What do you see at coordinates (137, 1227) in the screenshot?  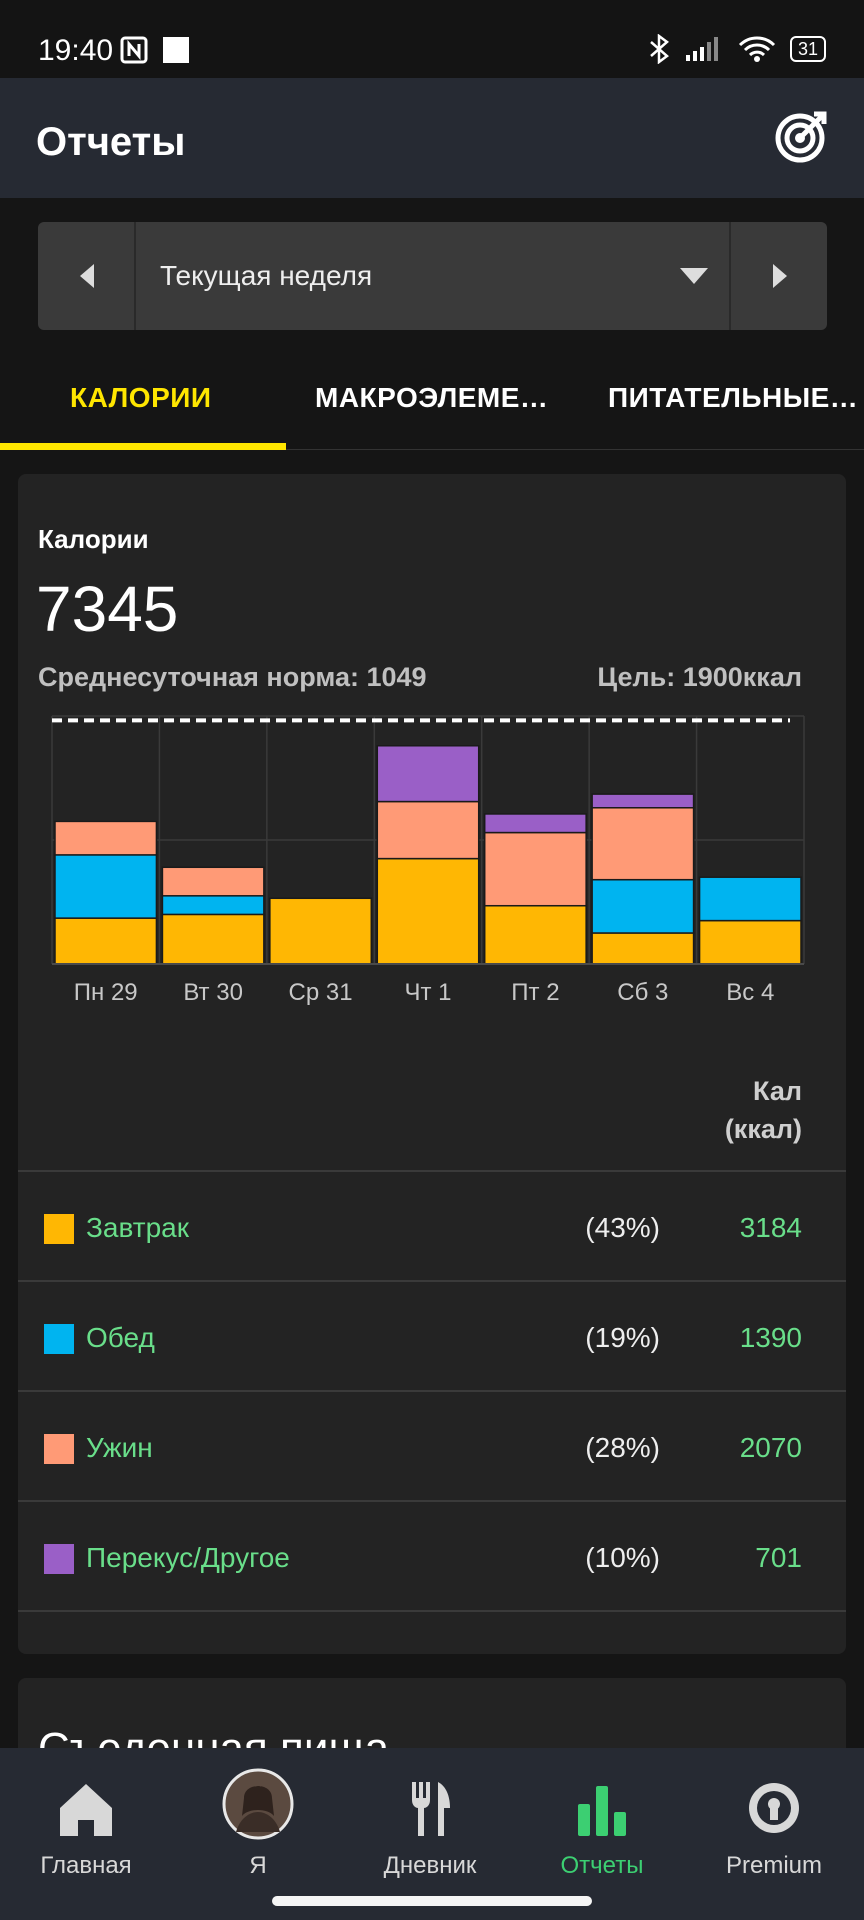 I see `meal-name: Завтрак` at bounding box center [137, 1227].